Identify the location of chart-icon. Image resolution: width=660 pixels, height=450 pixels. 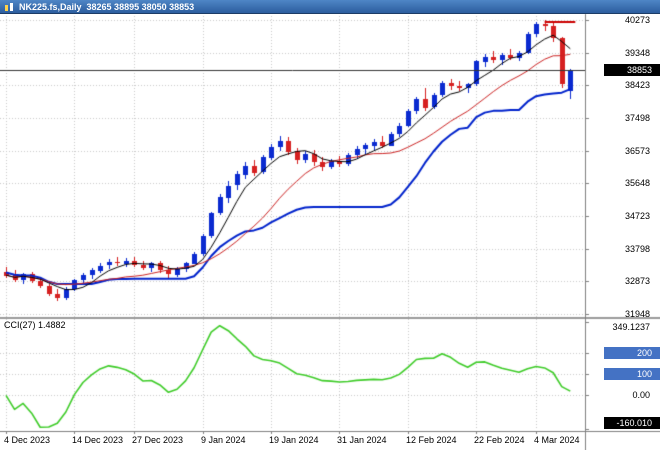
(9, 7).